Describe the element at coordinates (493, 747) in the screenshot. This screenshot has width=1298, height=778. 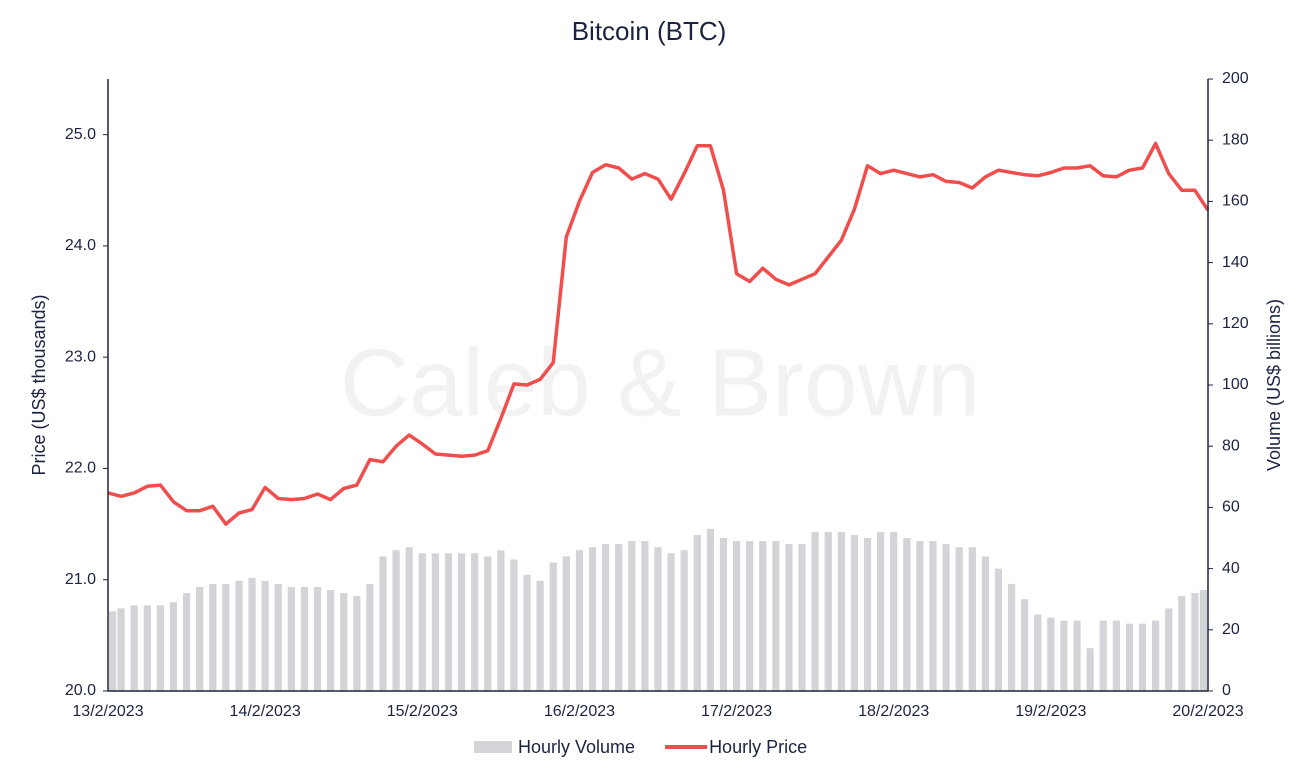
I see `legend-swatch` at that location.